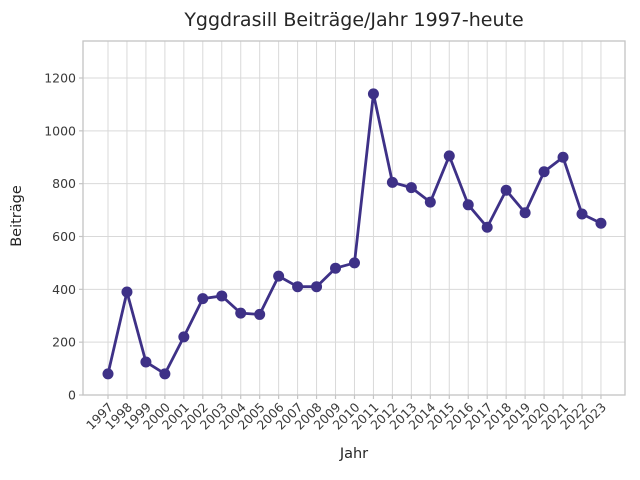 The width and height of the screenshot is (640, 480). I want to click on y-tick-label: 800, so click(64, 183).